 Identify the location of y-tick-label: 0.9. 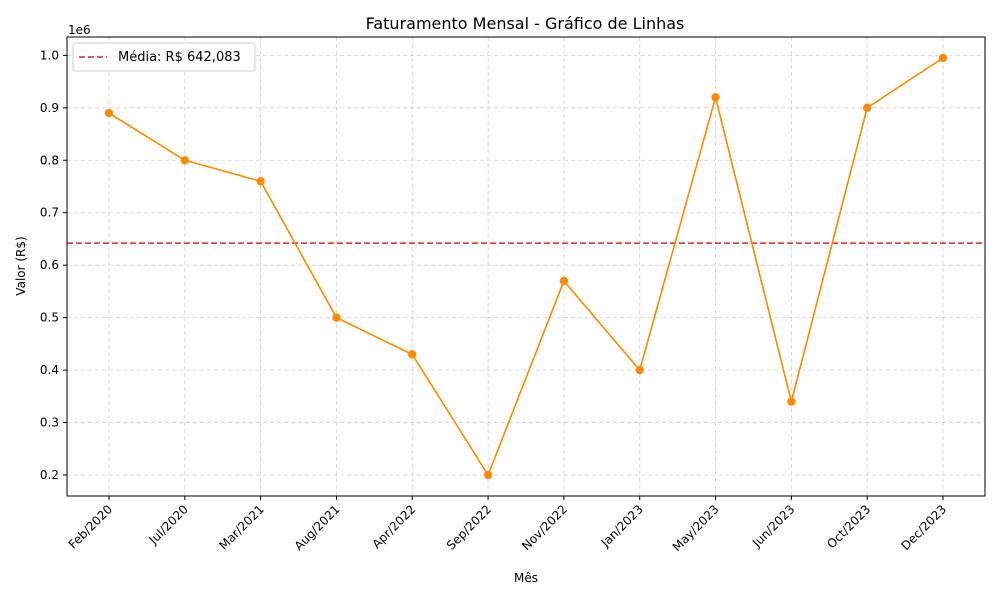
(49, 108).